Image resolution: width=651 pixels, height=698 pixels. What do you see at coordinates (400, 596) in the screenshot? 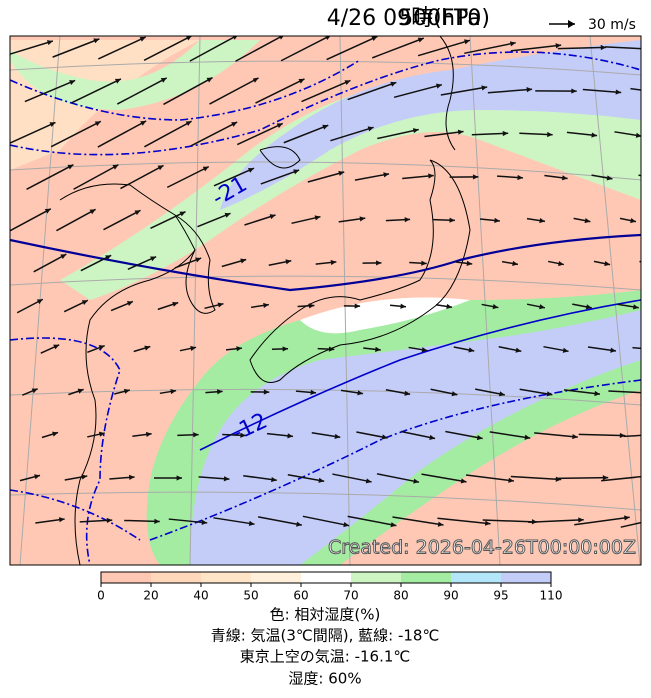
I see `colorbar-tick-label: 80` at bounding box center [400, 596].